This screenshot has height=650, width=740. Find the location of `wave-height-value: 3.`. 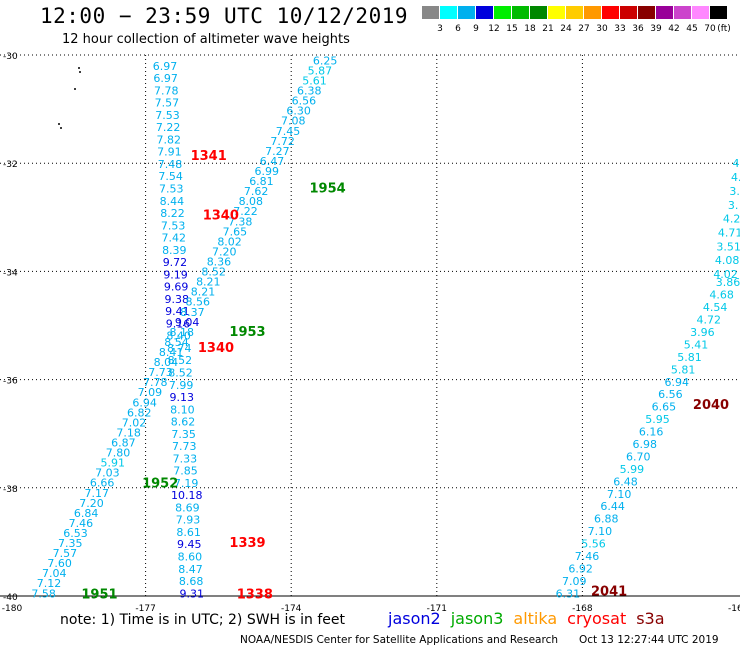

wave-height-value: 3. is located at coordinates (734, 191).